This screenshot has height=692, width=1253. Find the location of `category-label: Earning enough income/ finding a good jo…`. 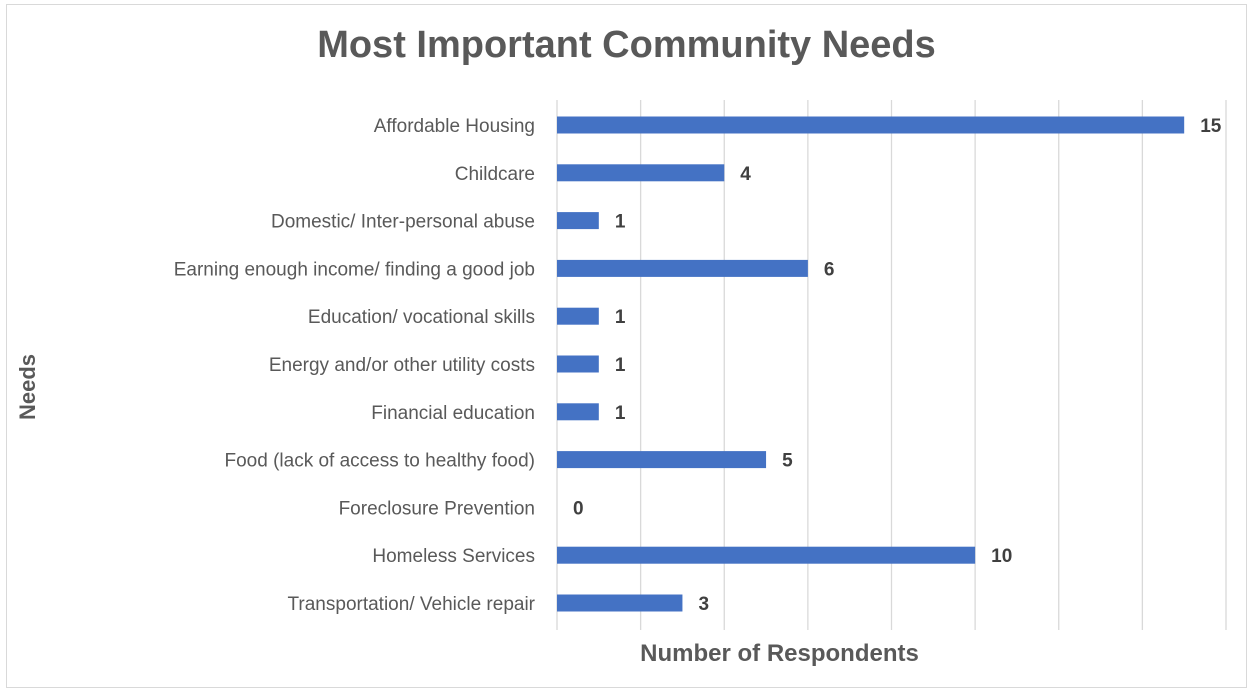

category-label: Earning enough income/ finding a good jo… is located at coordinates (354, 269).